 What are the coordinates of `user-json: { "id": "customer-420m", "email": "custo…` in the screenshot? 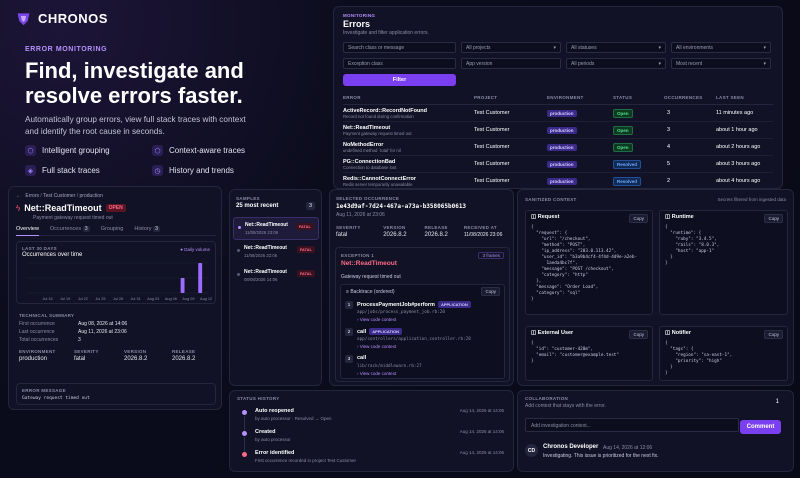 It's located at (575, 352).